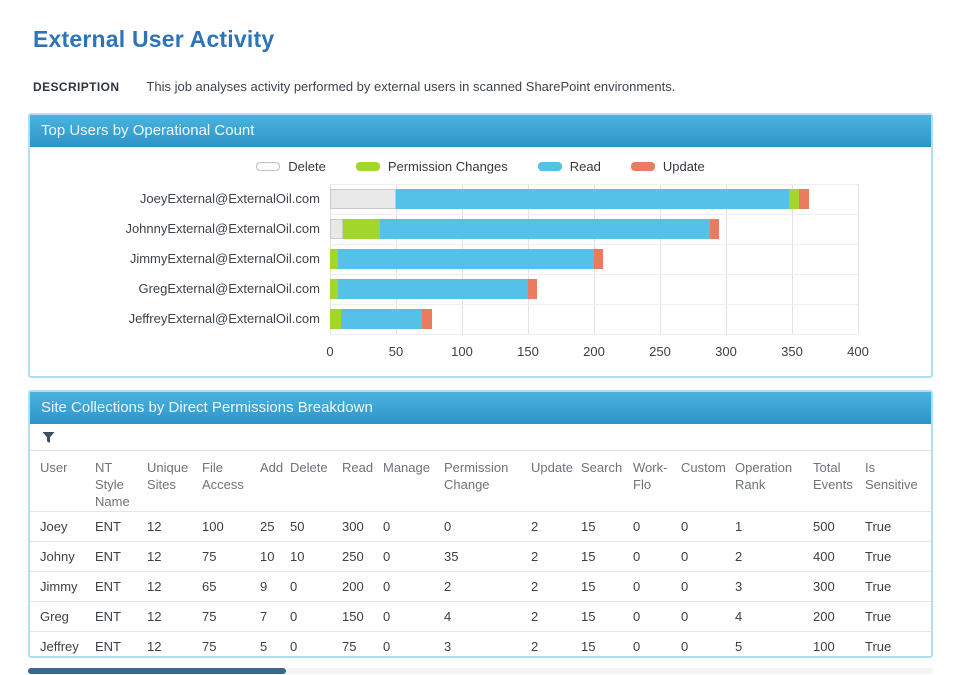 The image size is (961, 675). Describe the element at coordinates (824, 616) in the screenshot. I see `table-cell: 200` at that location.